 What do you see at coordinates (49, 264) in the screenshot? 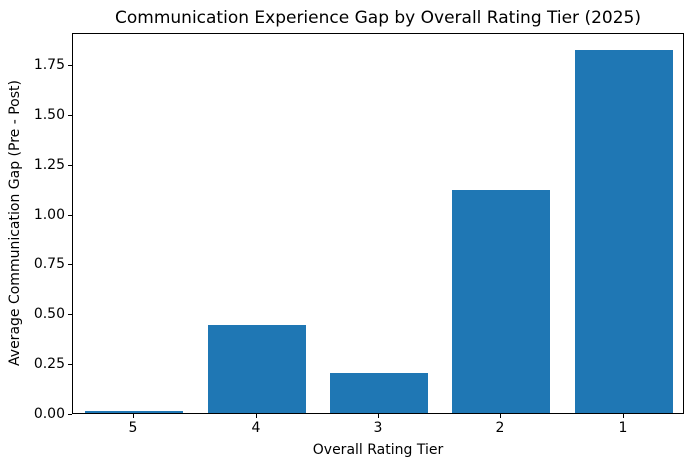
I see `y-tick-label: 0.75` at bounding box center [49, 264].